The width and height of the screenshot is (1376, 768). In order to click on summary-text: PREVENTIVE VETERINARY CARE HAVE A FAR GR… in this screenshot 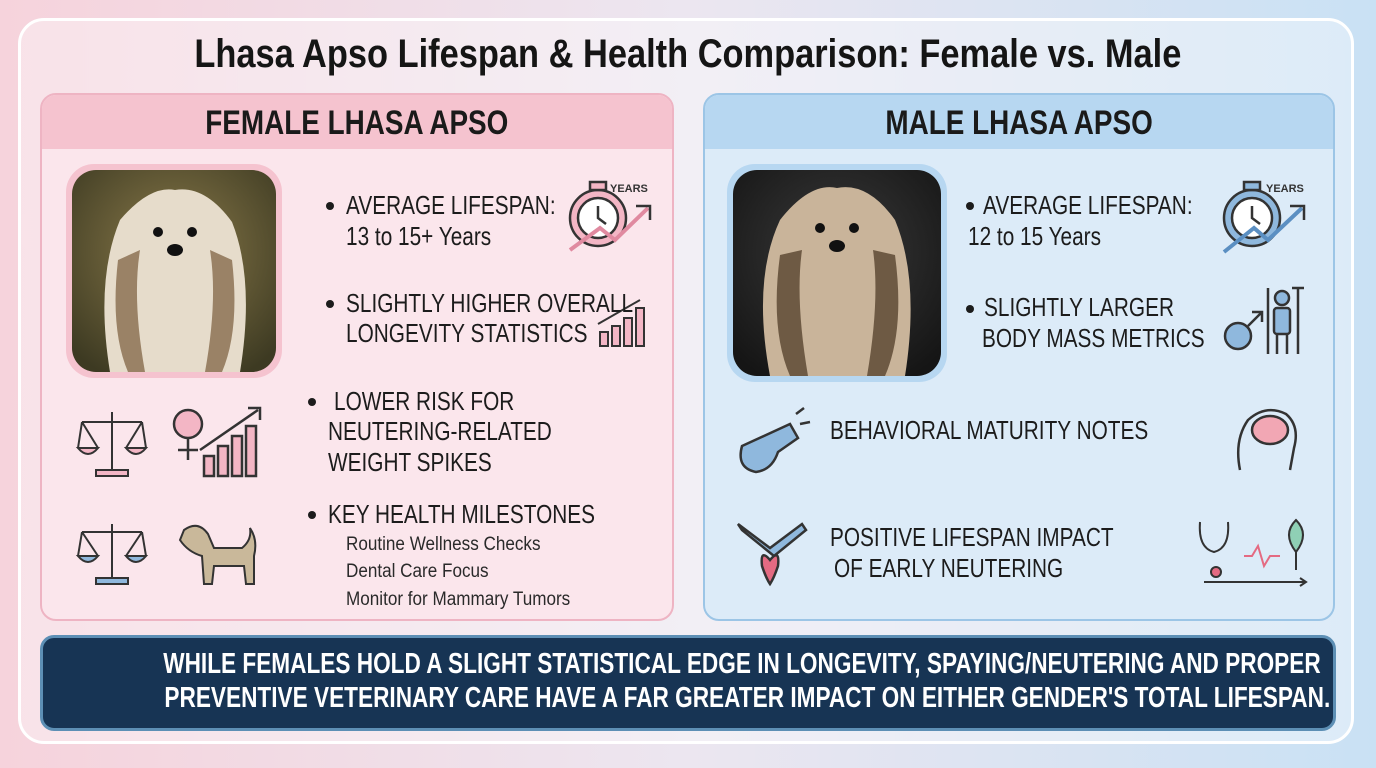, I will do `click(747, 698)`.